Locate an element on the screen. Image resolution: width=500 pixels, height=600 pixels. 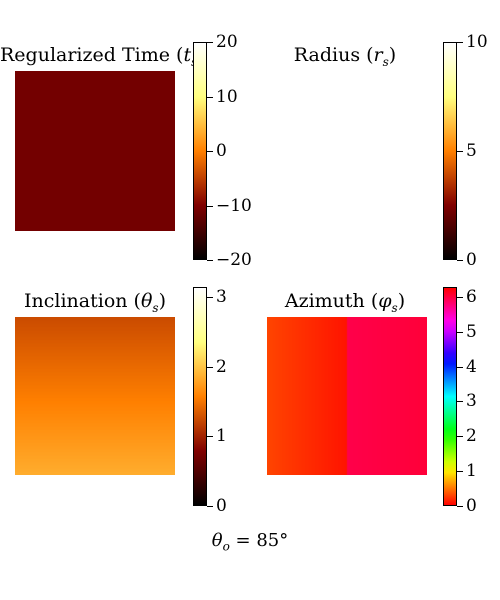
colorbar-tick-label: 4 is located at coordinates (471, 367).